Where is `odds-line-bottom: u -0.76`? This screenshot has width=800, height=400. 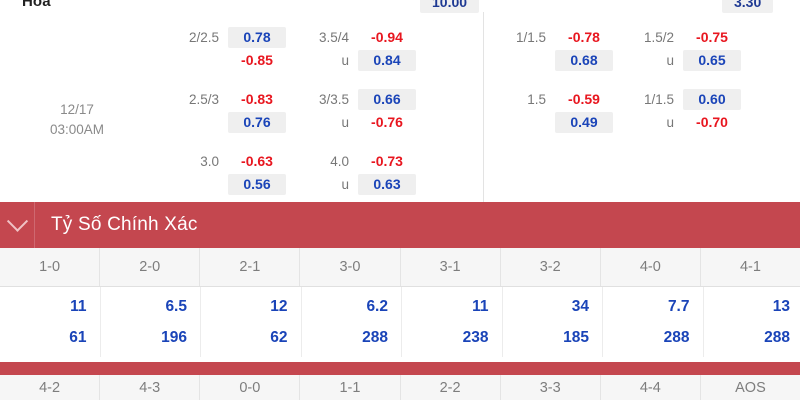
odds-line-bottom: u -0.76 is located at coordinates (358, 122).